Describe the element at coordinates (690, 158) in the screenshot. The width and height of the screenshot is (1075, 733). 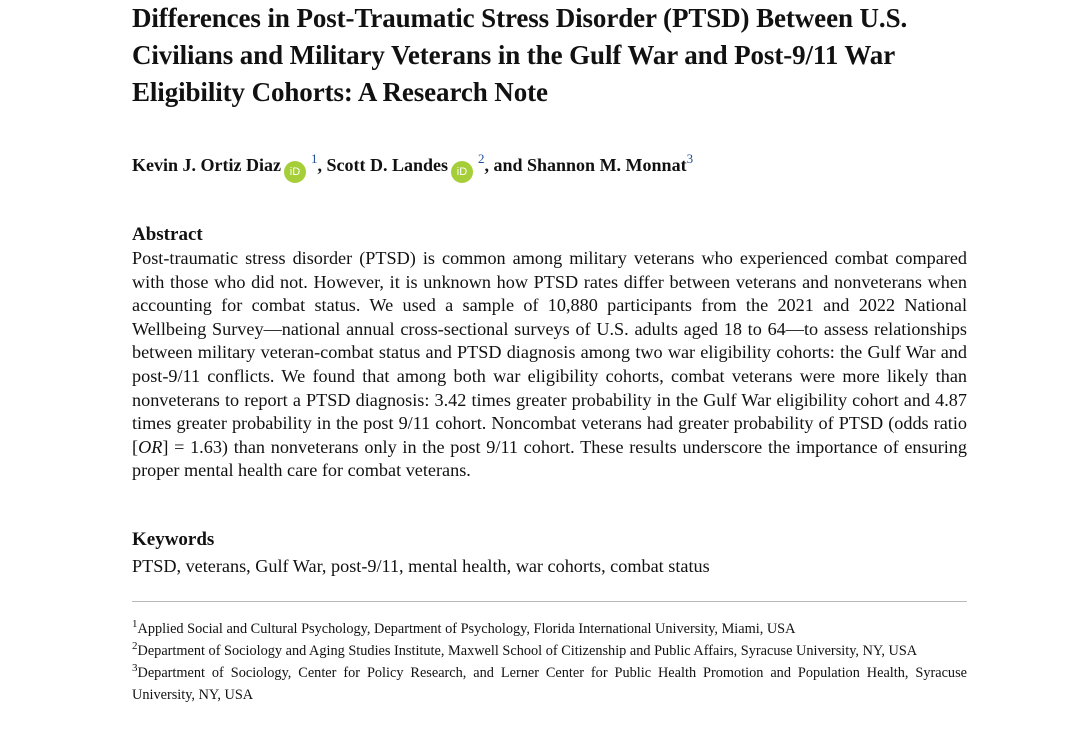
I see `affiliation-ref: 3` at that location.